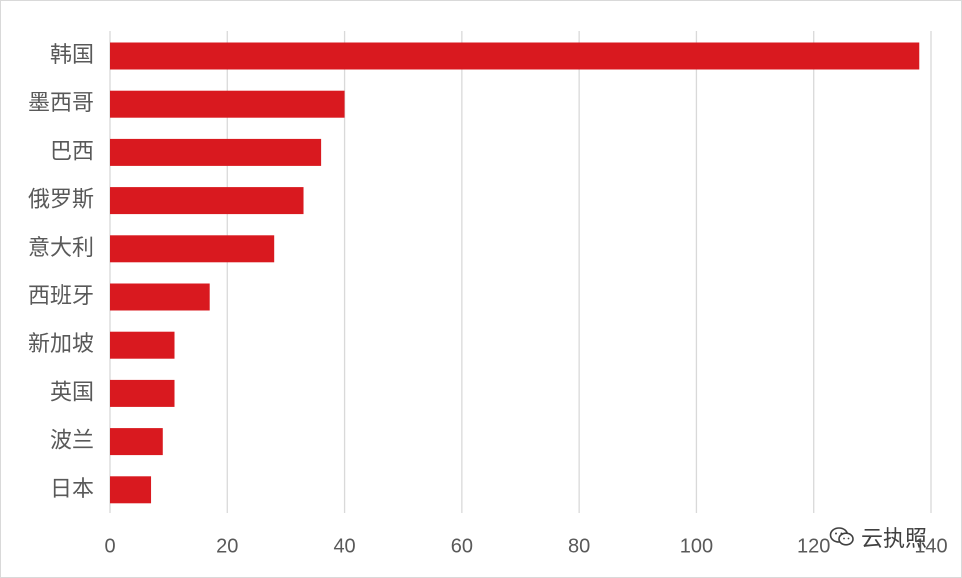 This screenshot has height=578, width=962. I want to click on category-label: 新加坡, so click(61, 344).